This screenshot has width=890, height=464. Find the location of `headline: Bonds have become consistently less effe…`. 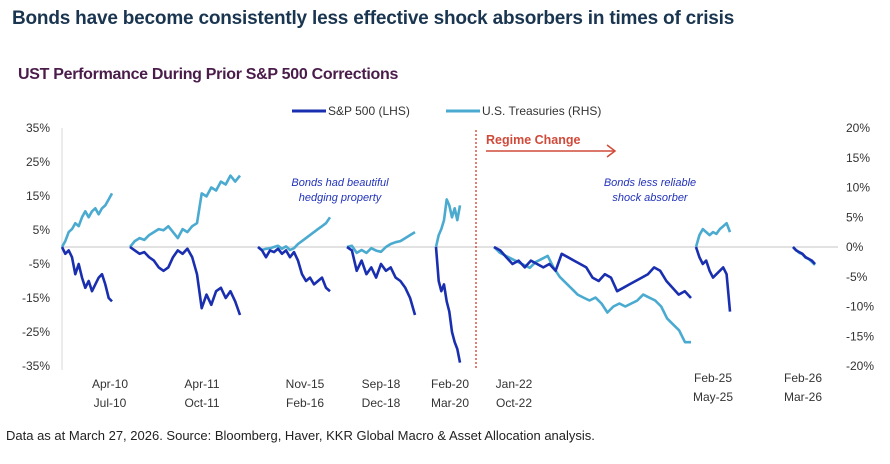

headline: Bonds have become consistently less effe… is located at coordinates (373, 18).